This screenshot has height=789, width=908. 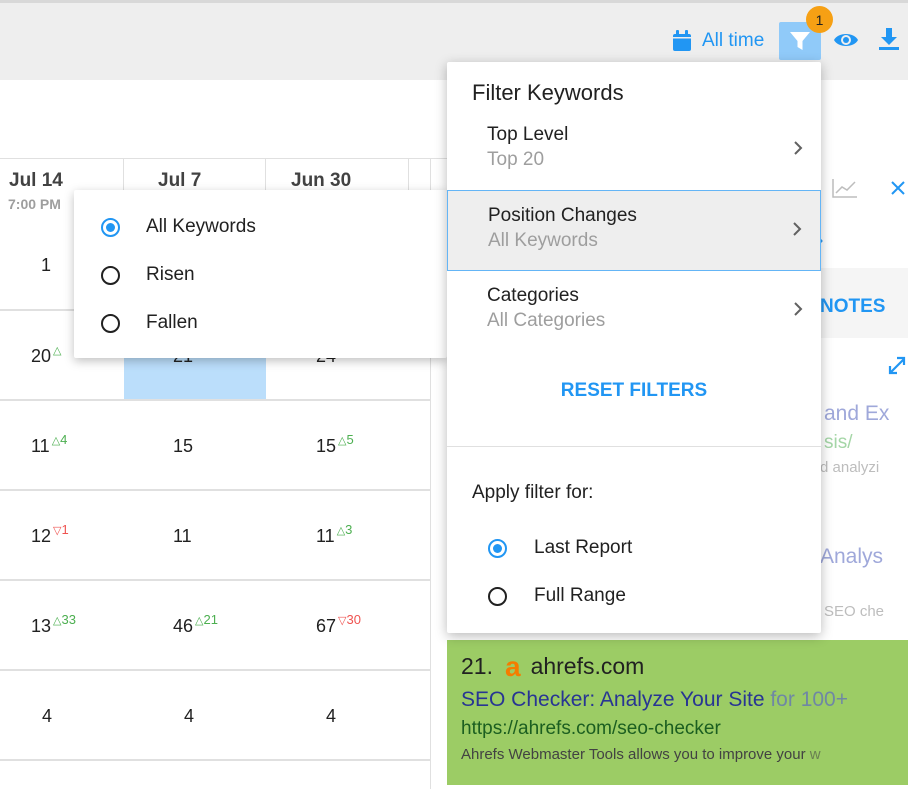 I want to click on position-changes-menu: All Keywords Risen Fallen, so click(x=260, y=274).